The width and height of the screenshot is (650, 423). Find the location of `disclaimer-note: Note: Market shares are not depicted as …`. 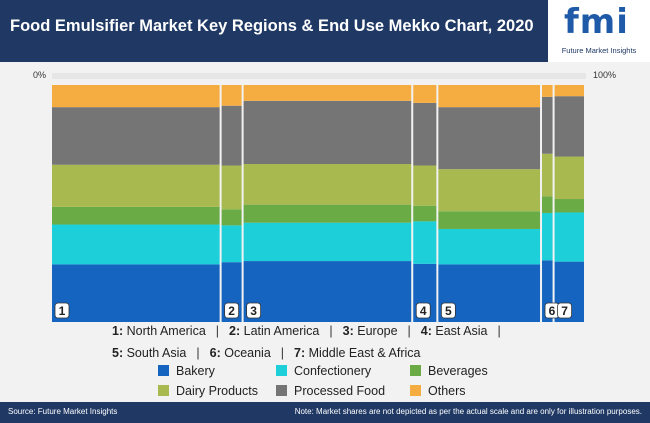

disclaimer-note: Note: Market shares are not depicted as … is located at coordinates (468, 411).